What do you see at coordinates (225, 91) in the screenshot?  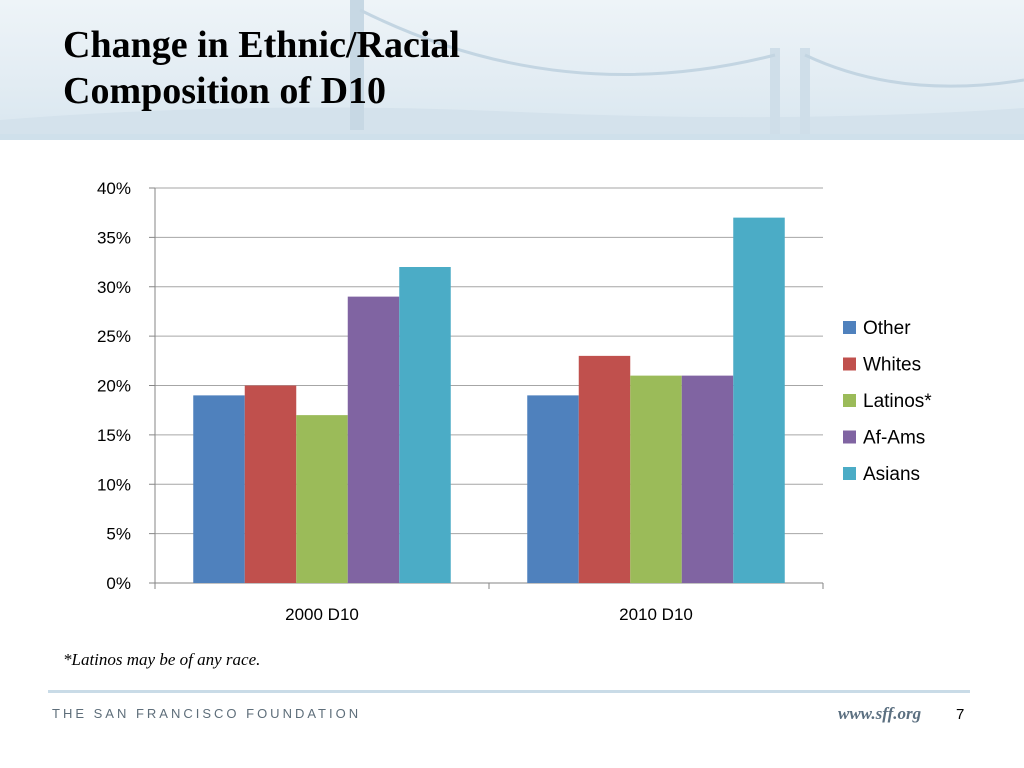 I see `slide-title-line2: Composition of D10` at bounding box center [225, 91].